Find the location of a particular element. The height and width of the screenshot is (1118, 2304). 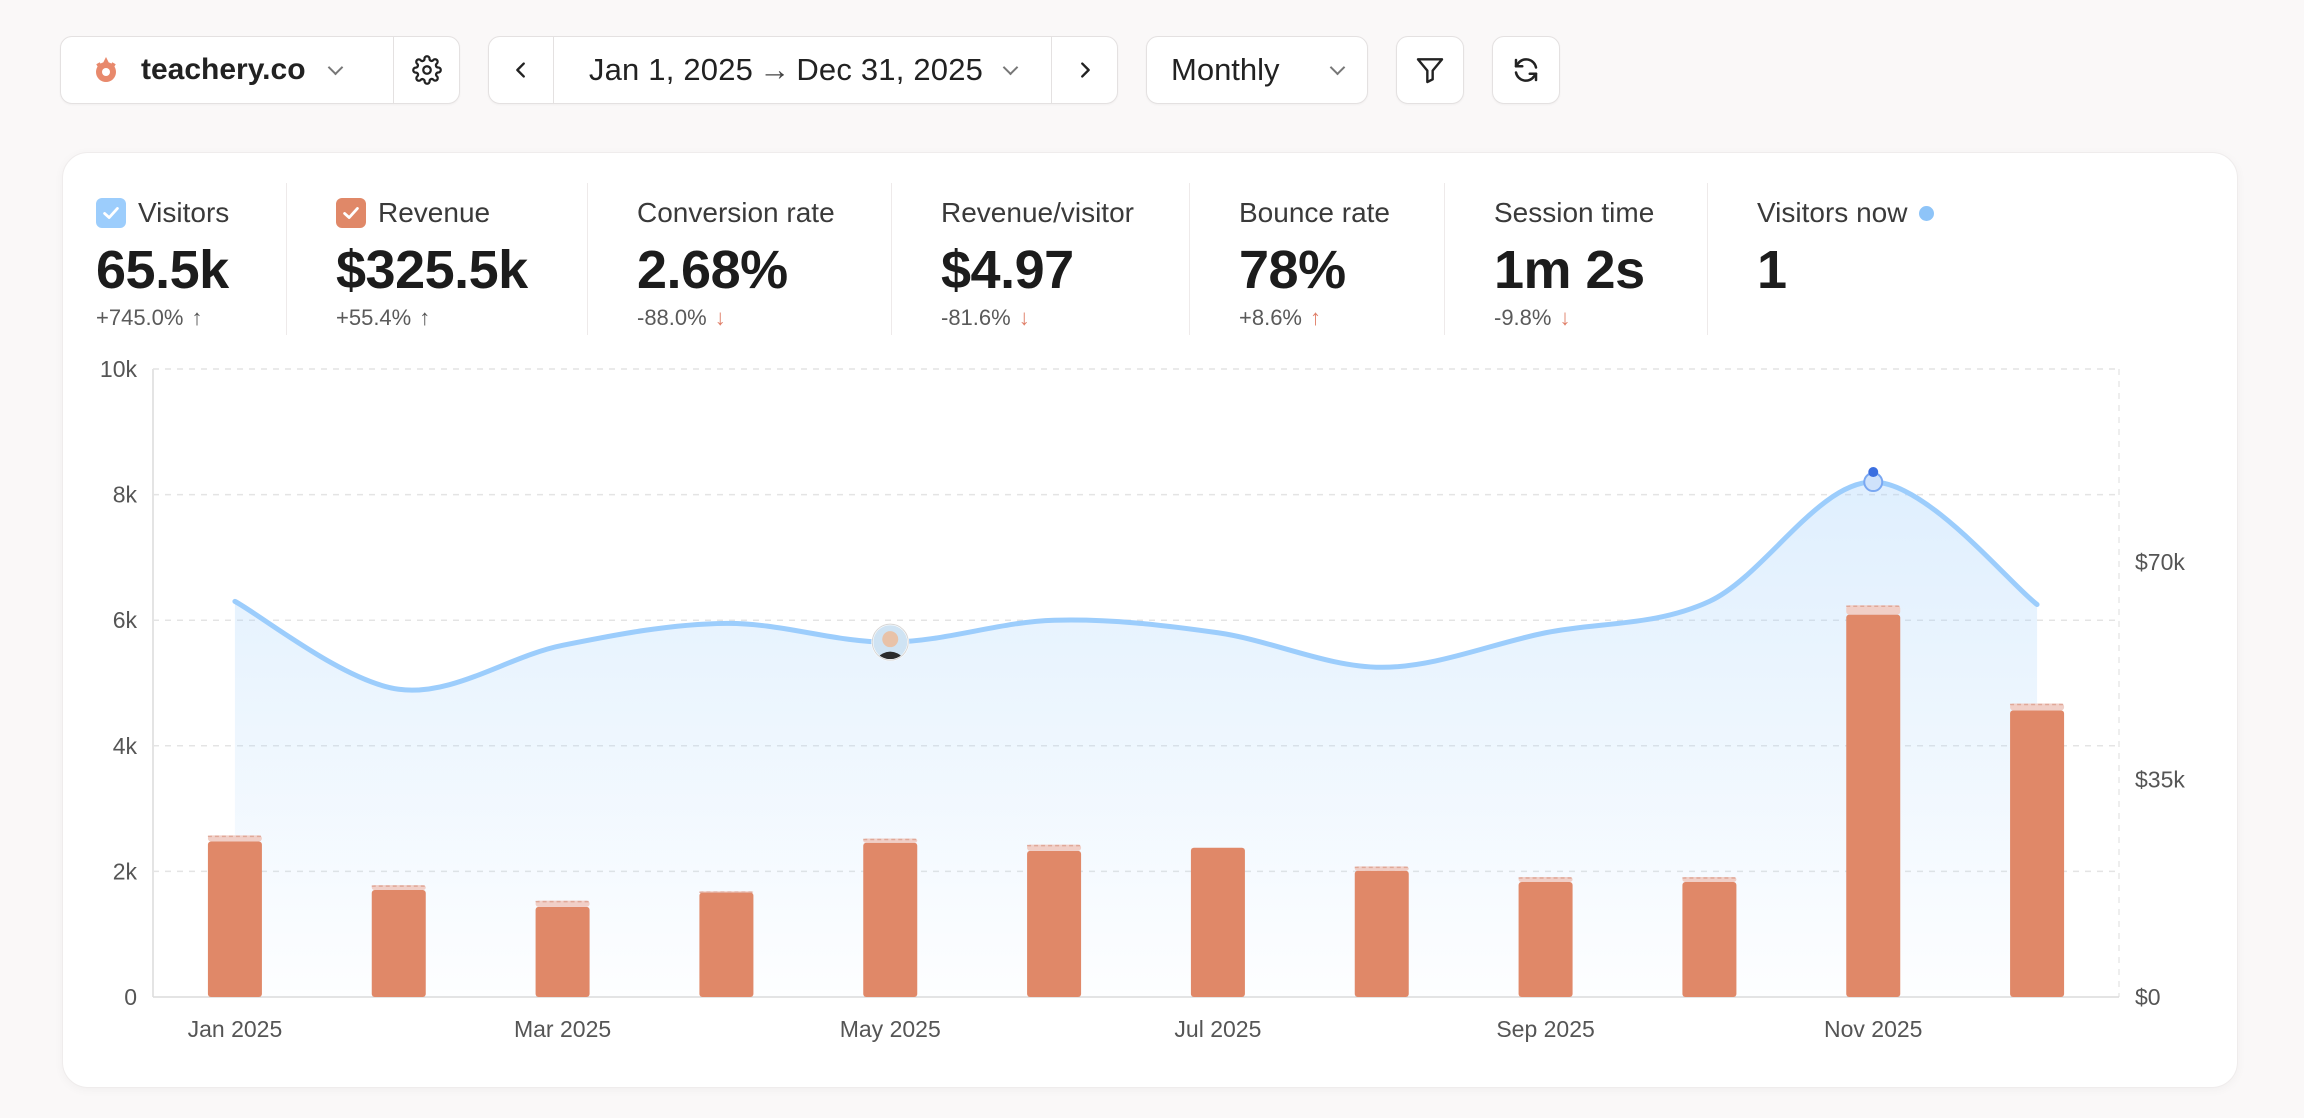

metric-label-text: Visitors is located at coordinates (184, 212).